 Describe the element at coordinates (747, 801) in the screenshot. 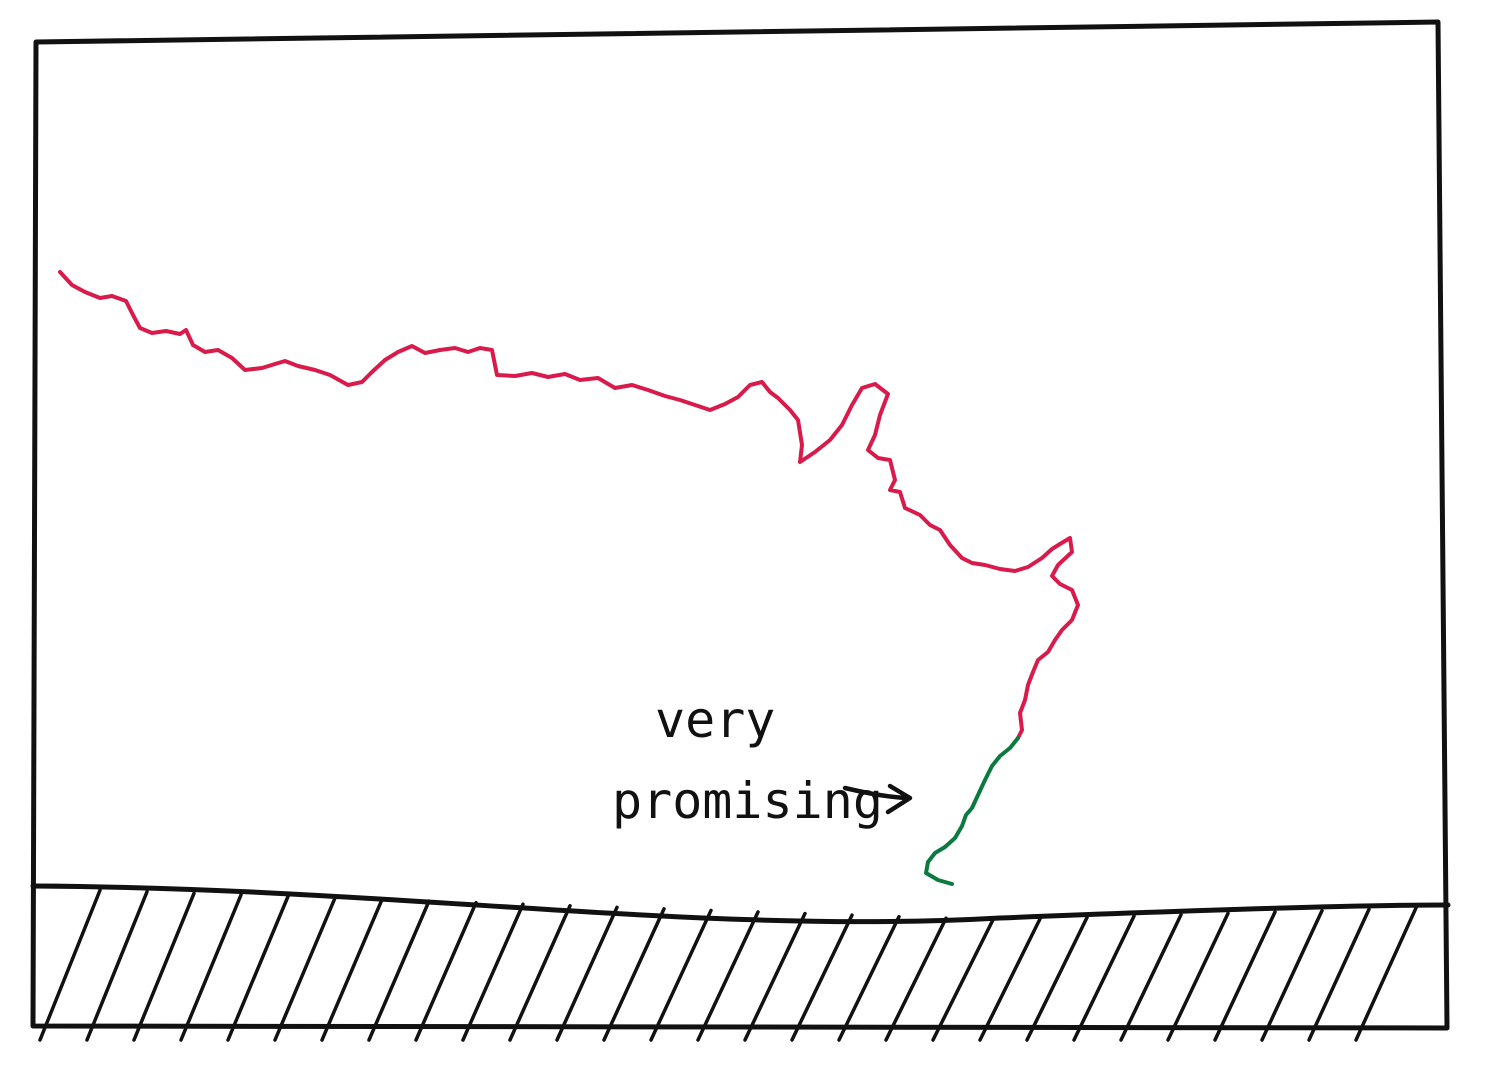

I see `annotation-line-2: promising` at that location.